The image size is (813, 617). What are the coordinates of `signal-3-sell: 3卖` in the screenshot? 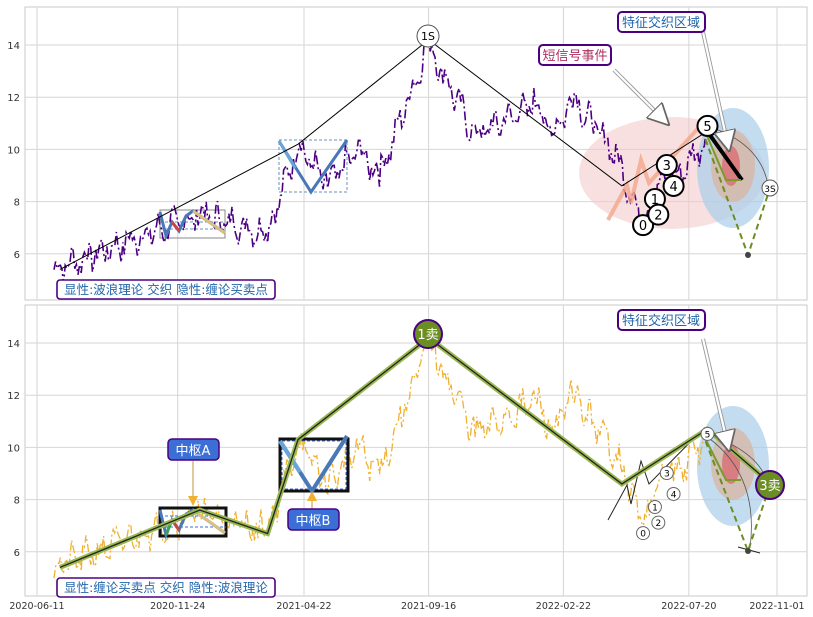 It's located at (770, 485).